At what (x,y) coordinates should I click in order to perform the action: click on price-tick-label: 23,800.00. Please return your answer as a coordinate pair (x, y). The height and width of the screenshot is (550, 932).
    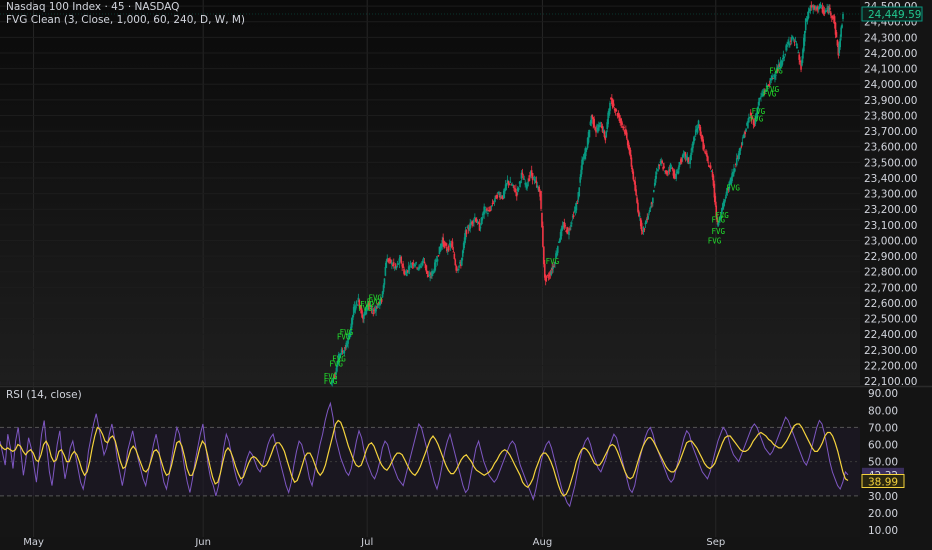
    Looking at the image, I should click on (890, 116).